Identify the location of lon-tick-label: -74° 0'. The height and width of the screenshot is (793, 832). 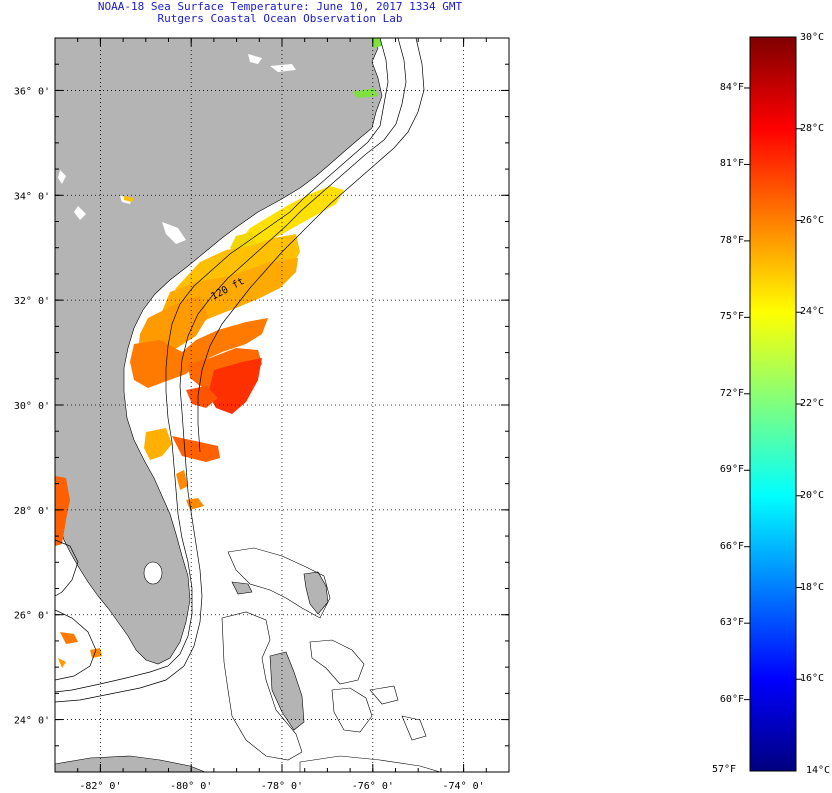
(464, 786).